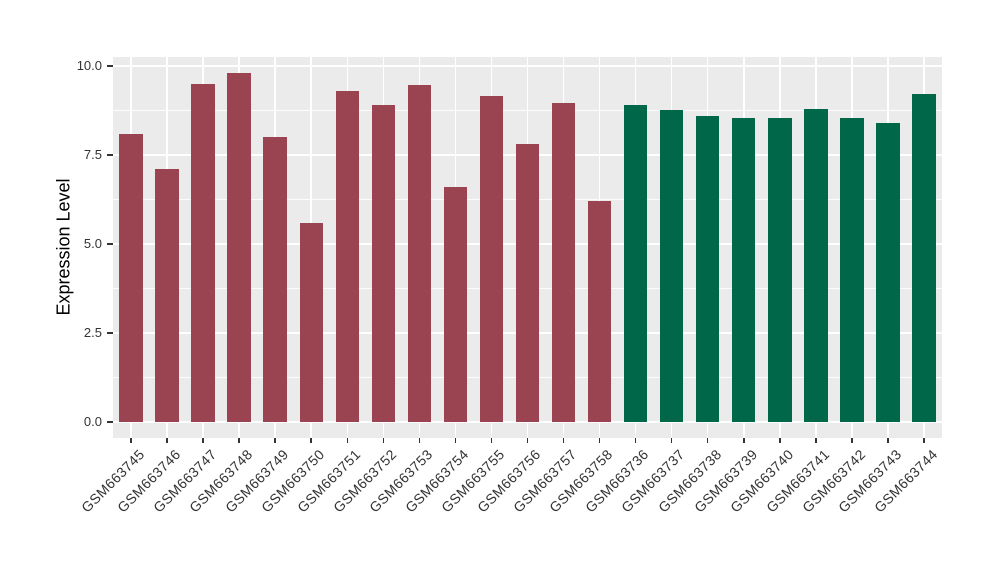  Describe the element at coordinates (92, 333) in the screenshot. I see `y-tick-label: 2.5` at that location.